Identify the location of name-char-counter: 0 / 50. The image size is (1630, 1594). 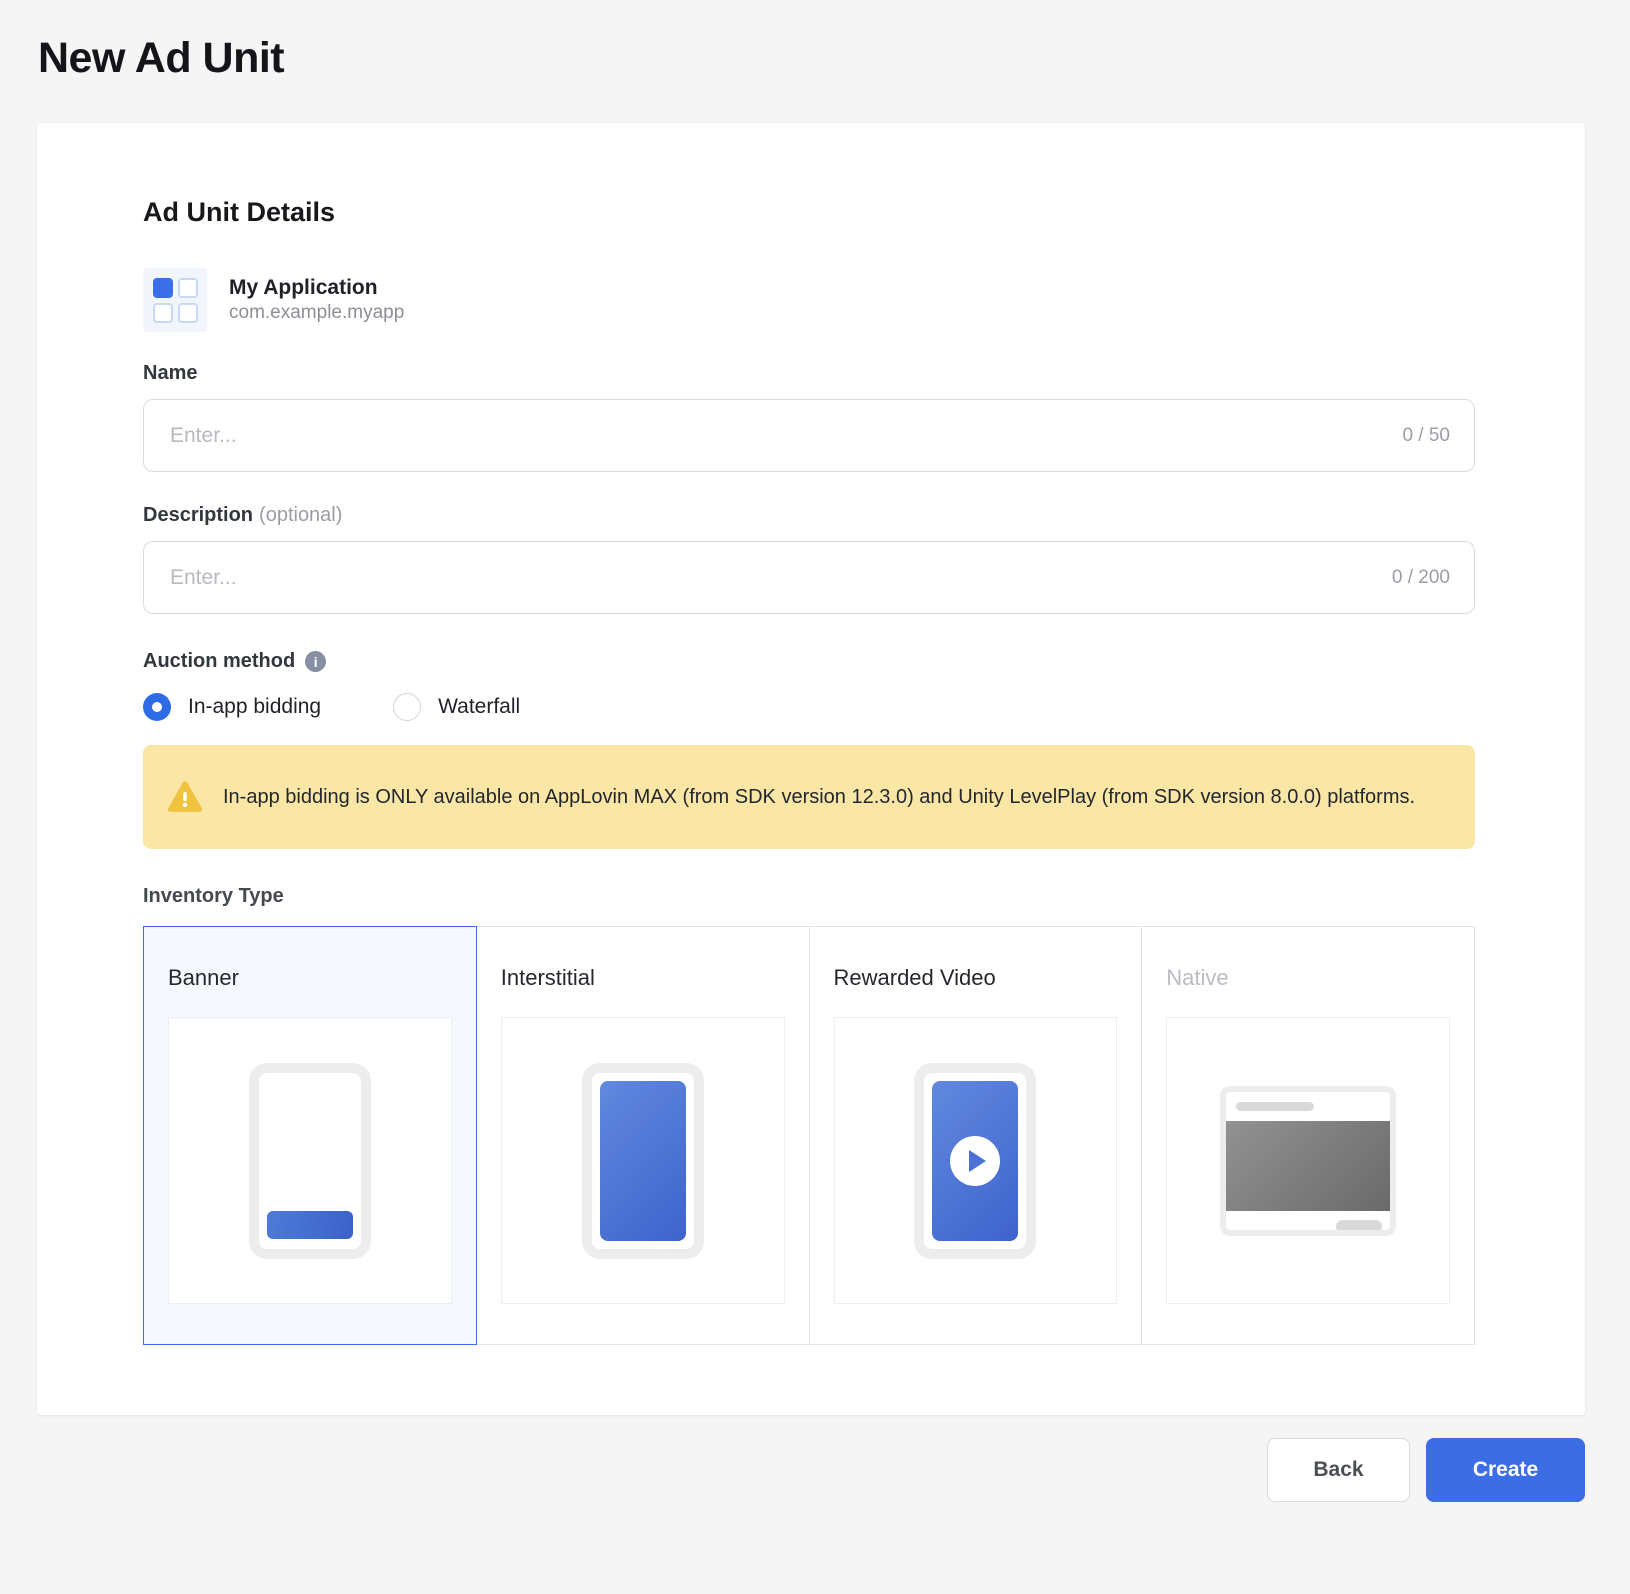
(1426, 435).